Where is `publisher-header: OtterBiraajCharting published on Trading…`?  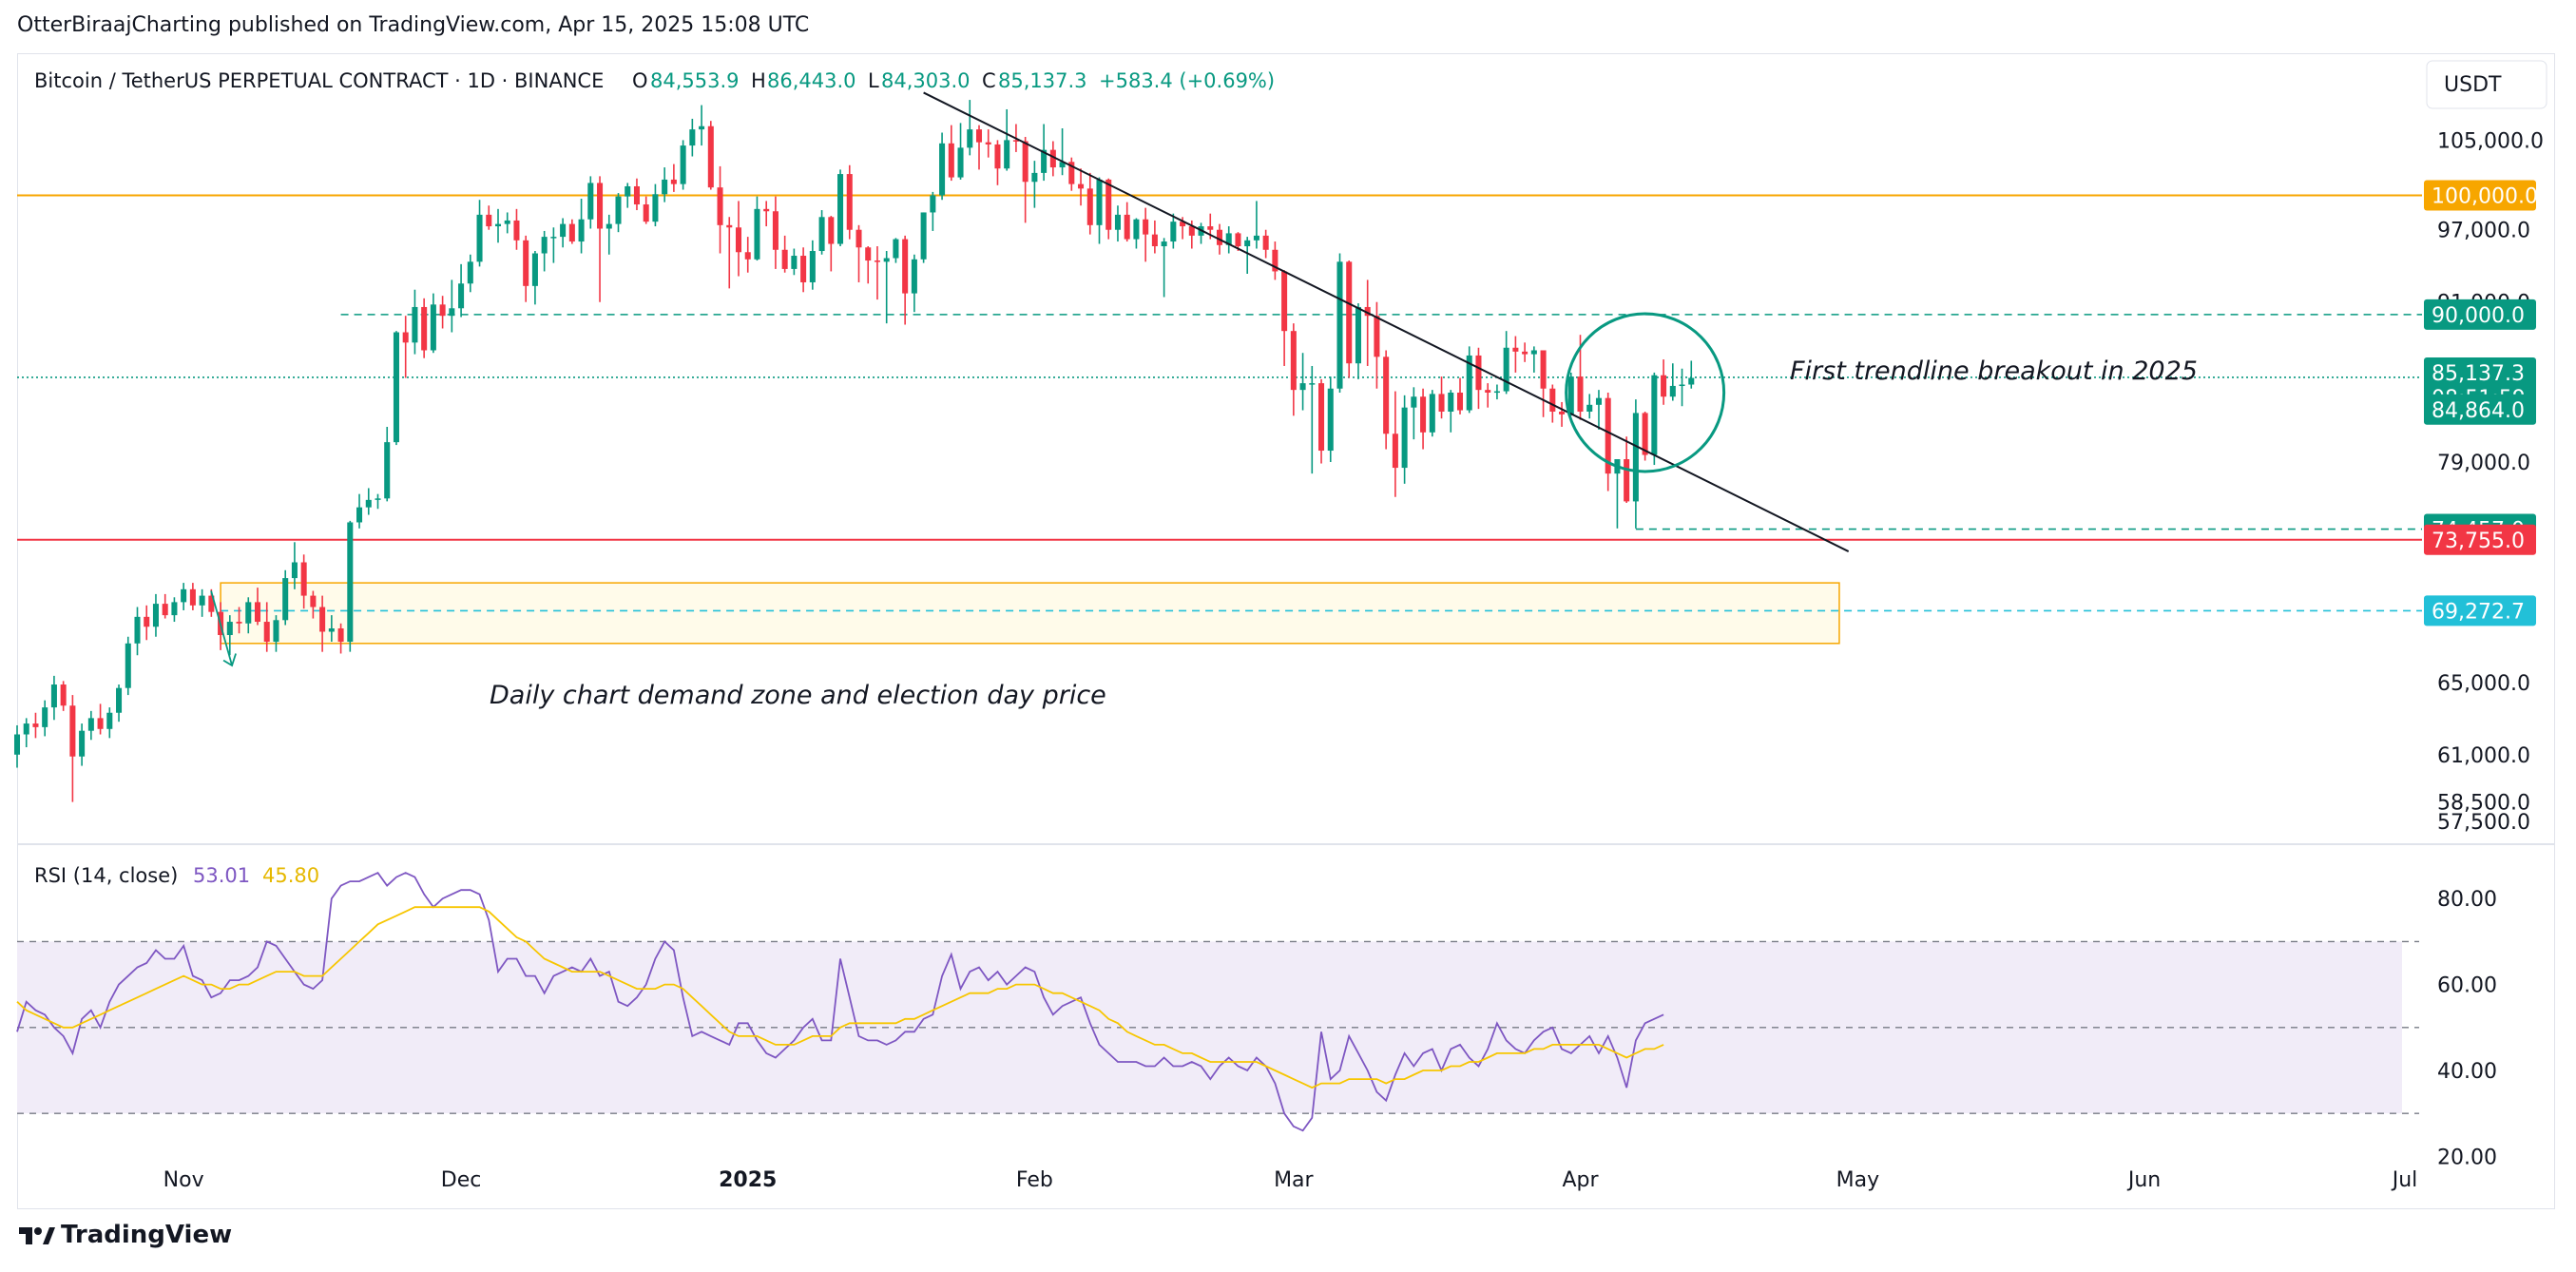 publisher-header: OtterBiraajCharting published on Trading… is located at coordinates (413, 25).